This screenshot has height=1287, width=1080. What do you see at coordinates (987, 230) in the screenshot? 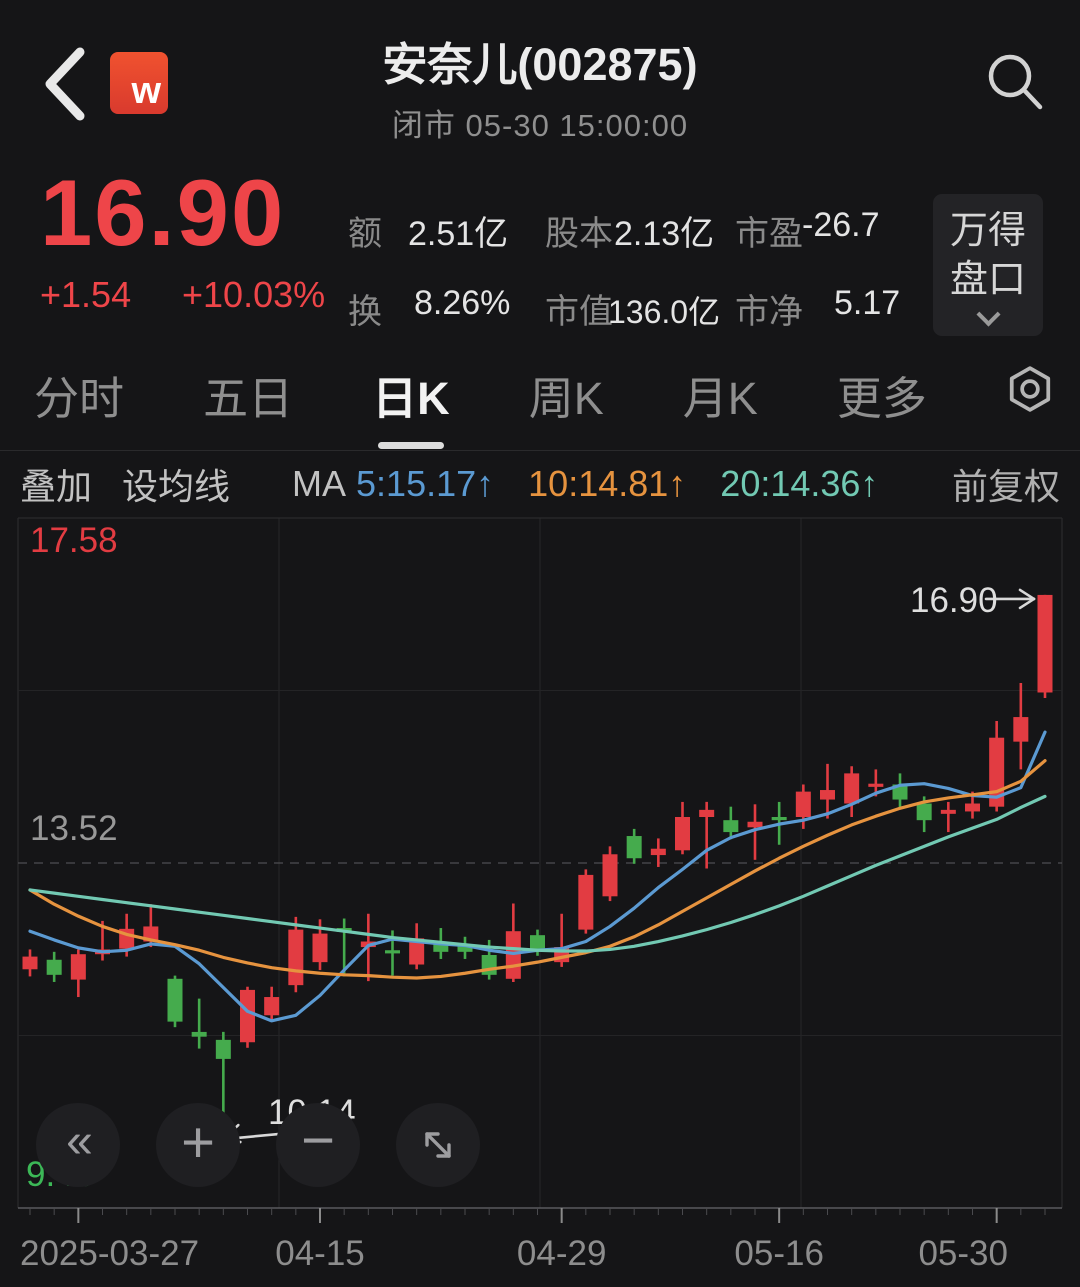
I see `orderbook-button-line1: 万得` at bounding box center [987, 230].